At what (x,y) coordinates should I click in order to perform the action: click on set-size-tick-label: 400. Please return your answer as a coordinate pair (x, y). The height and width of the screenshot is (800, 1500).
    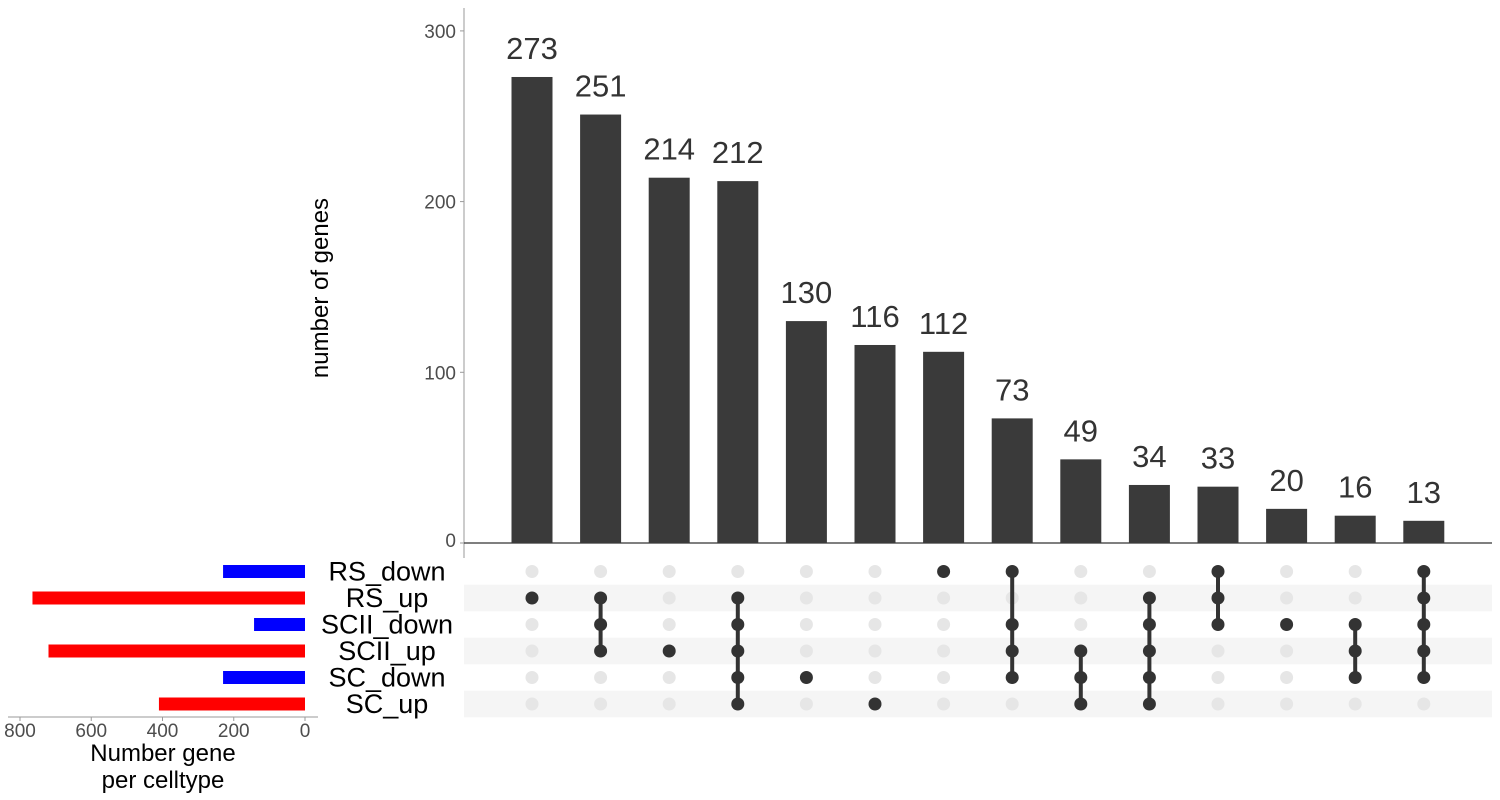
    Looking at the image, I should click on (163, 731).